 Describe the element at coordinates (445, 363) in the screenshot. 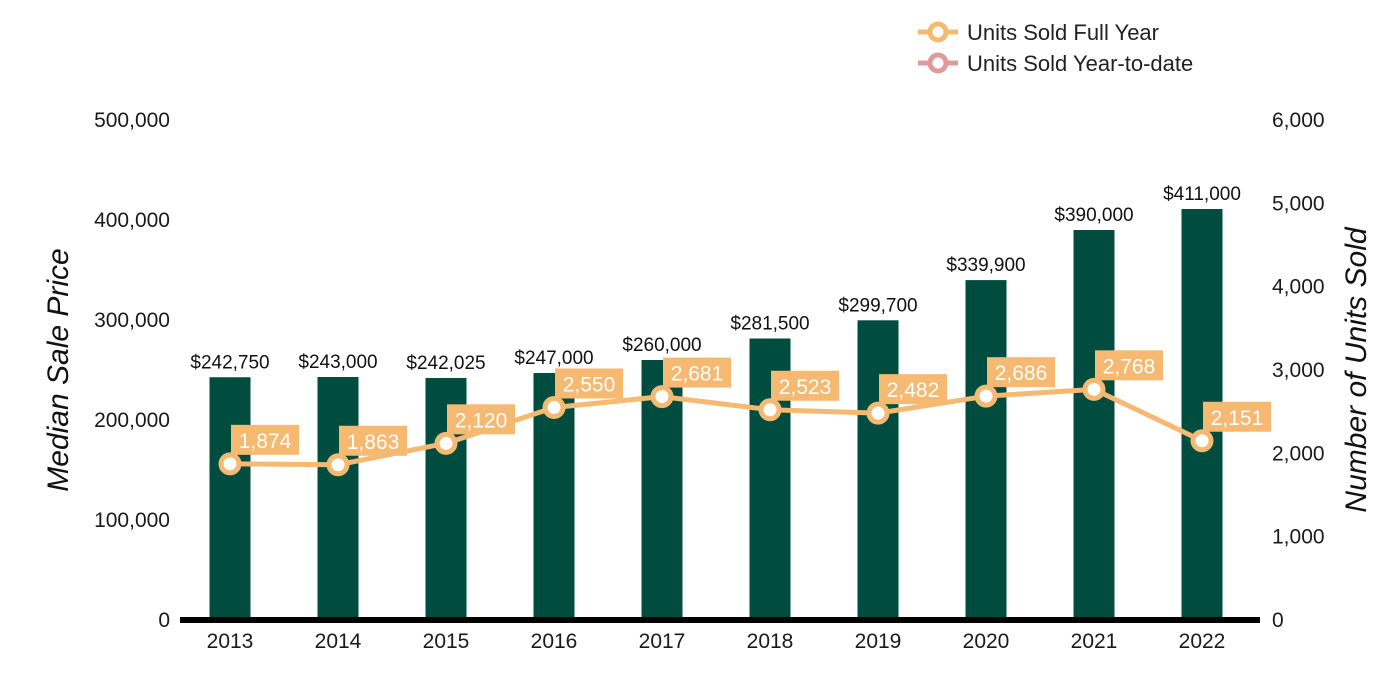

I see `bar-value-label: $242,025` at that location.